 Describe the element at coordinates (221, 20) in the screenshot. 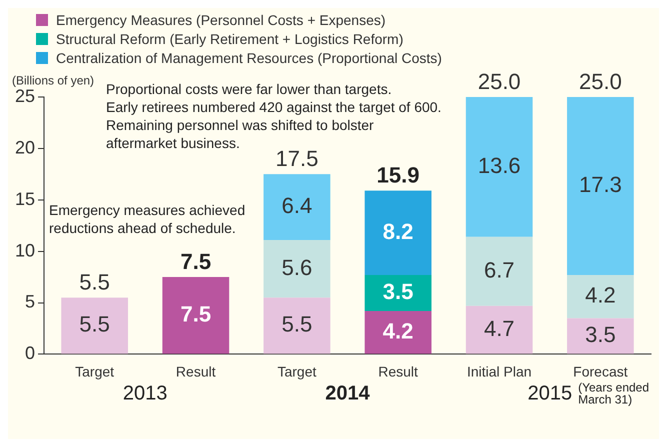

I see `legend-label: Emergency Measures (Personnel Costs + Expenses)` at that location.